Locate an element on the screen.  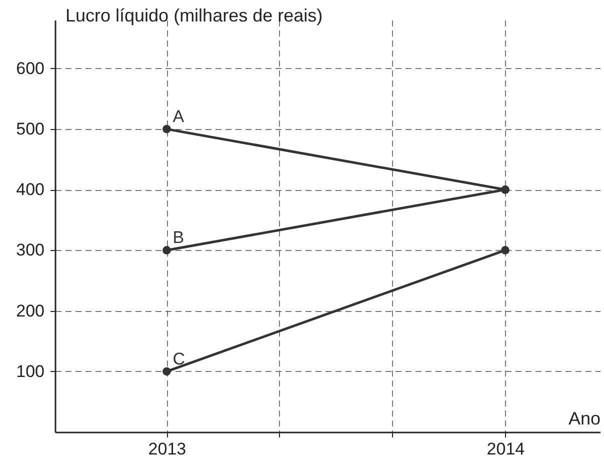
y-axis-title: Lucro líquido (milhares de reais) is located at coordinates (194, 16).